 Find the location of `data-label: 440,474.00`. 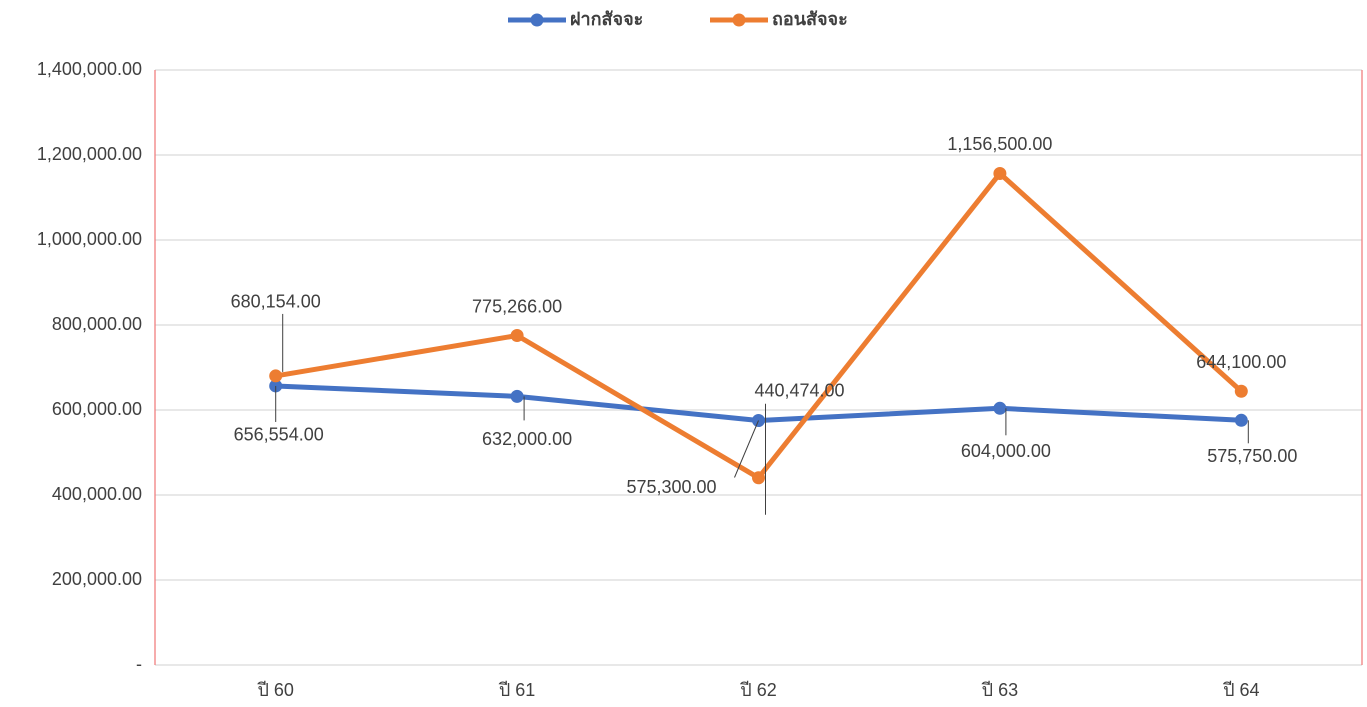

data-label: 440,474.00 is located at coordinates (799, 391).